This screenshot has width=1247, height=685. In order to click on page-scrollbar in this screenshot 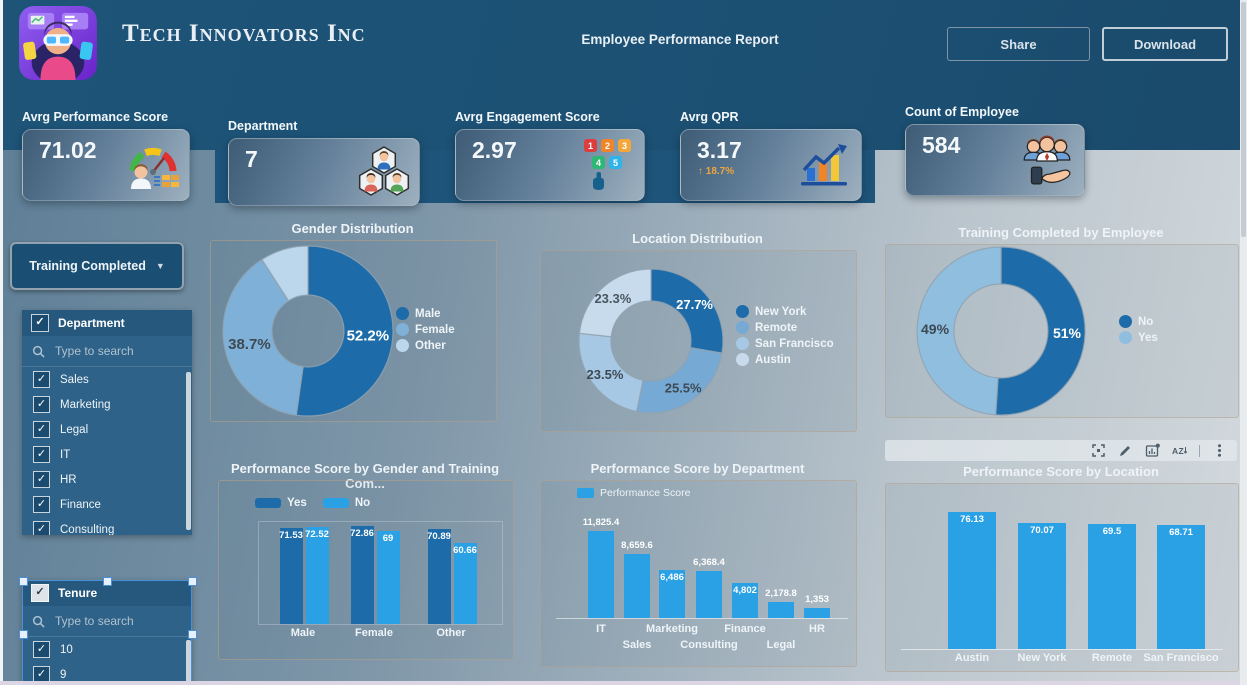, I will do `click(1243, 342)`.